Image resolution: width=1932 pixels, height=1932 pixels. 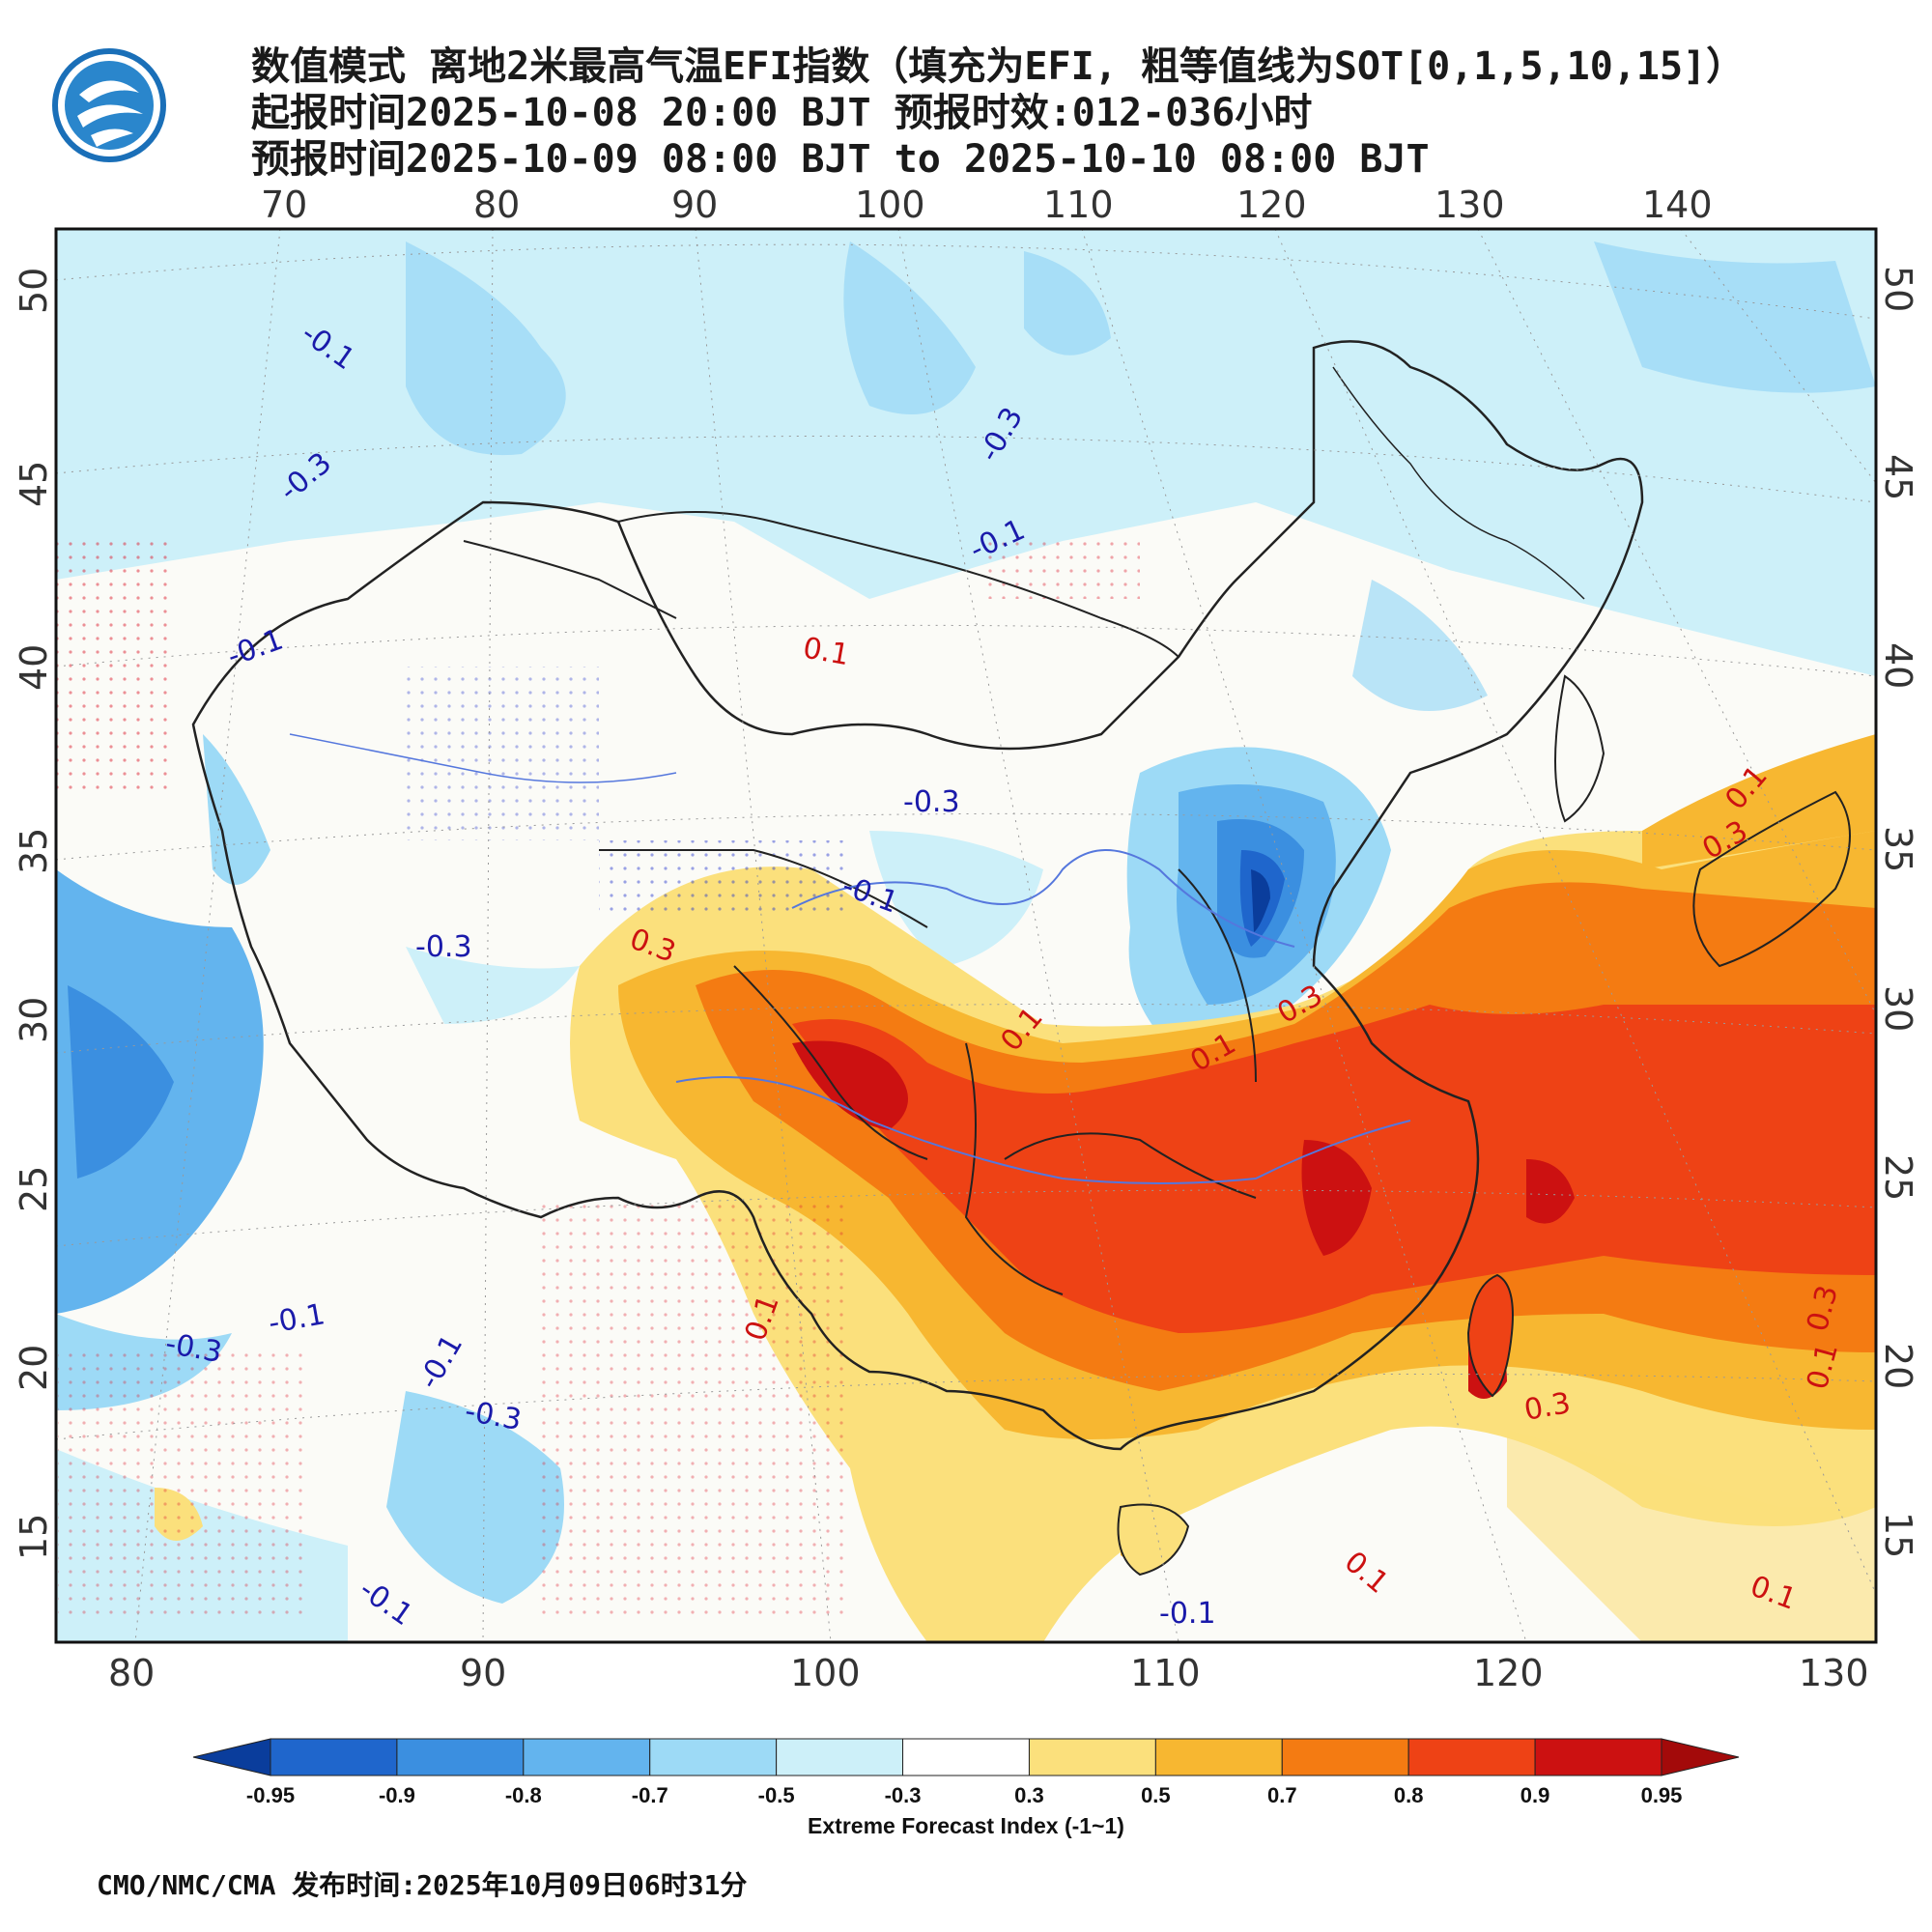 I want to click on colorbar-tick-label: -0.8, so click(x=523, y=1795).